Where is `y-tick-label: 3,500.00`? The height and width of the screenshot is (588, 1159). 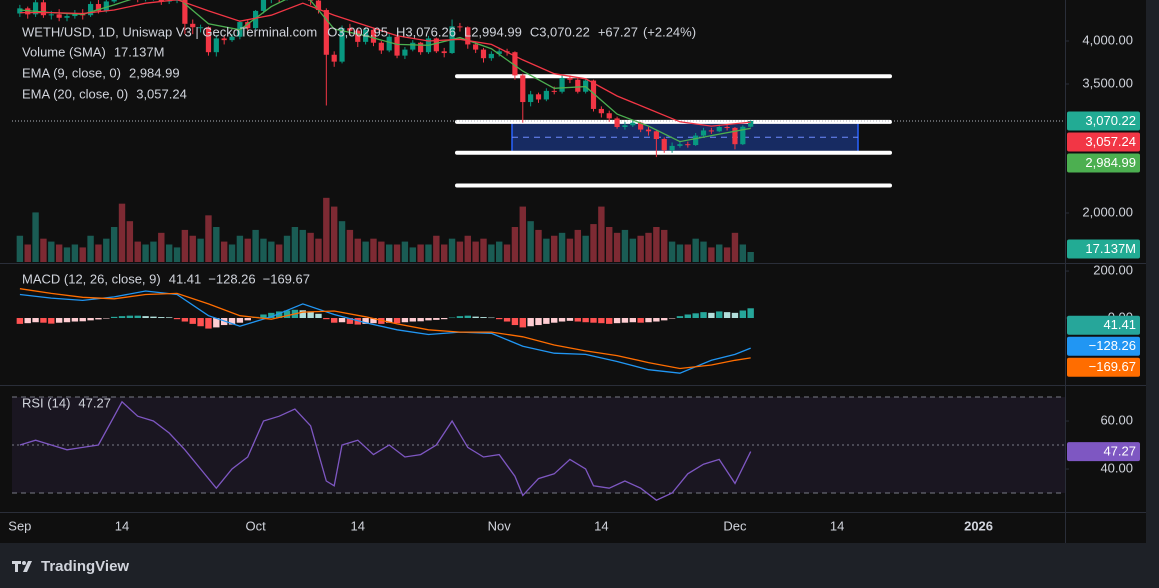
y-tick-label: 3,500.00 is located at coordinates (1107, 82).